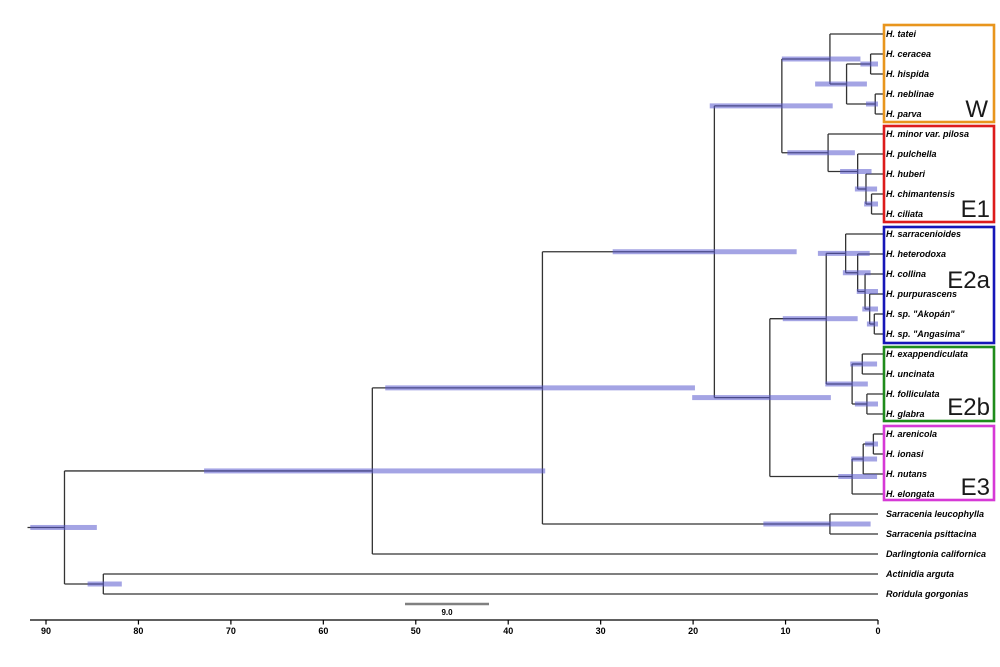  I want to click on clade-box-e3, so click(939, 463).